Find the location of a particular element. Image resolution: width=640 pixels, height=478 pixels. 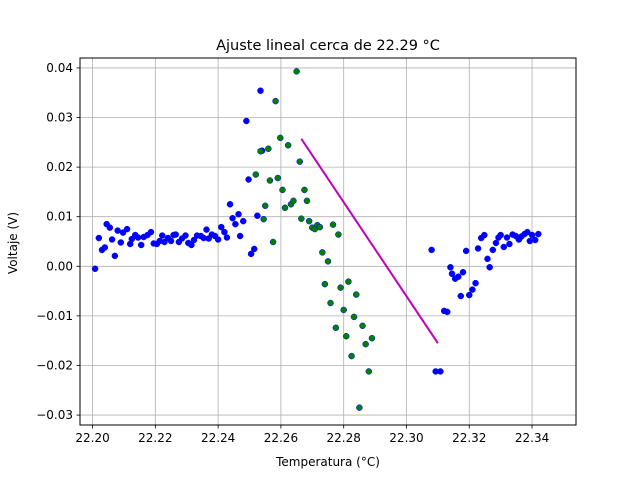

x-tick-label: 22.26 is located at coordinates (281, 438).